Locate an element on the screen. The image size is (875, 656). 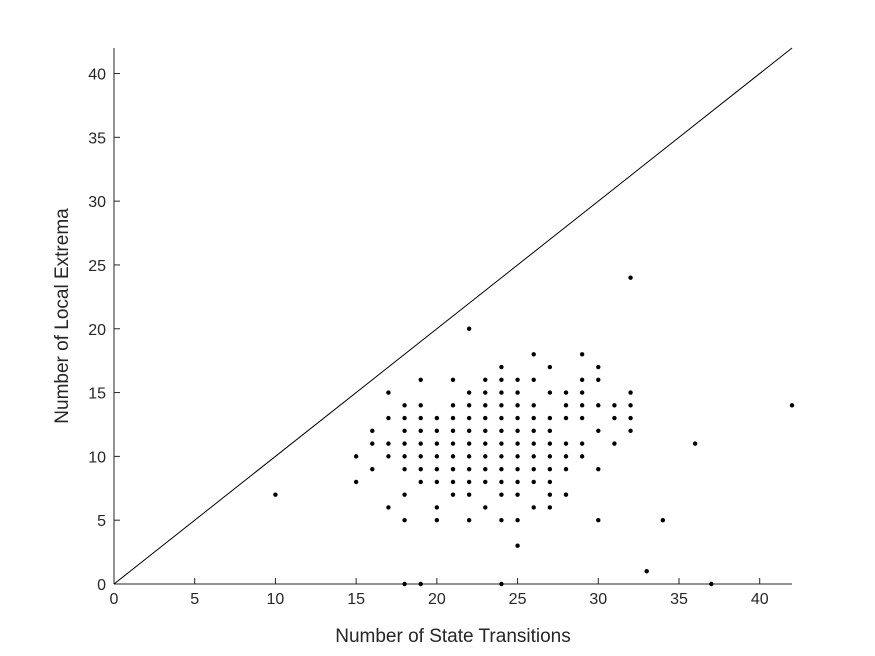
x-tick-label: 40 is located at coordinates (760, 599).